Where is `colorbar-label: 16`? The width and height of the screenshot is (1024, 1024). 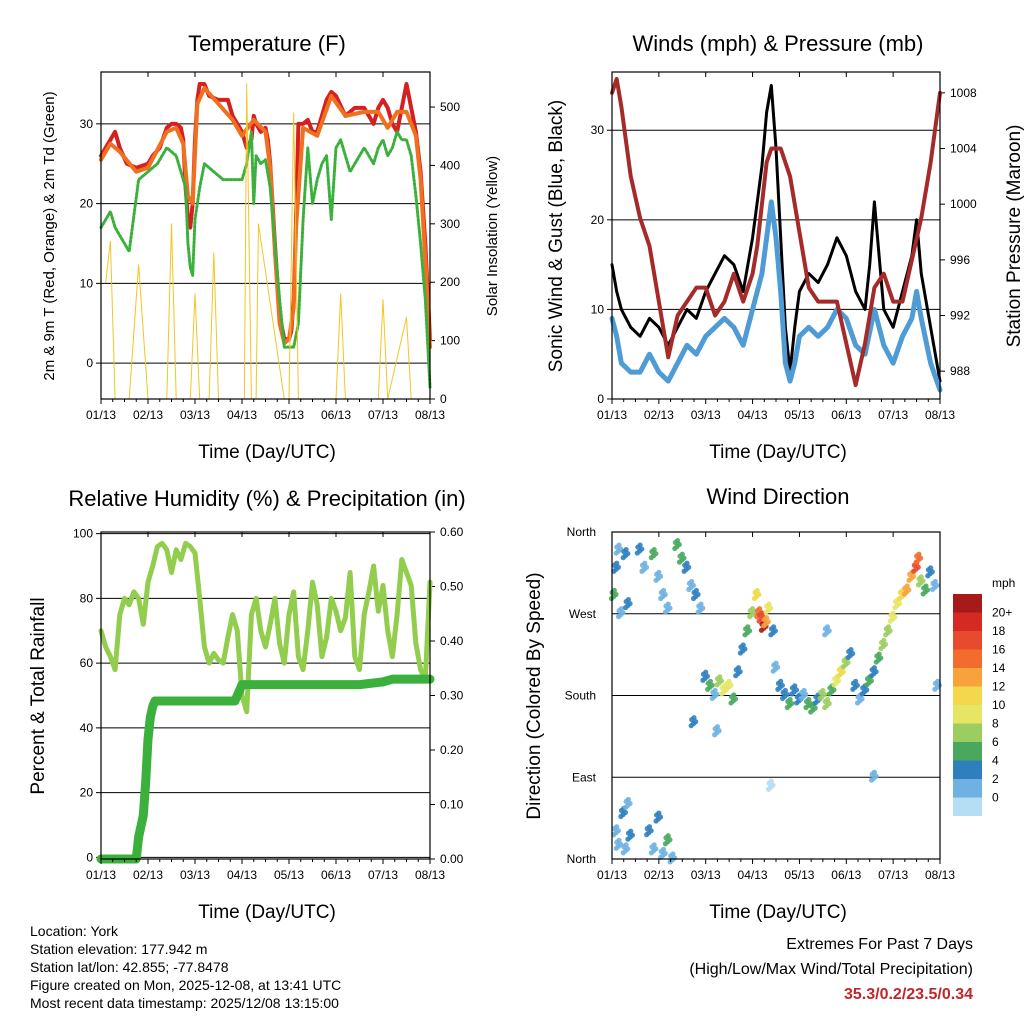 colorbar-label: 16 is located at coordinates (999, 650).